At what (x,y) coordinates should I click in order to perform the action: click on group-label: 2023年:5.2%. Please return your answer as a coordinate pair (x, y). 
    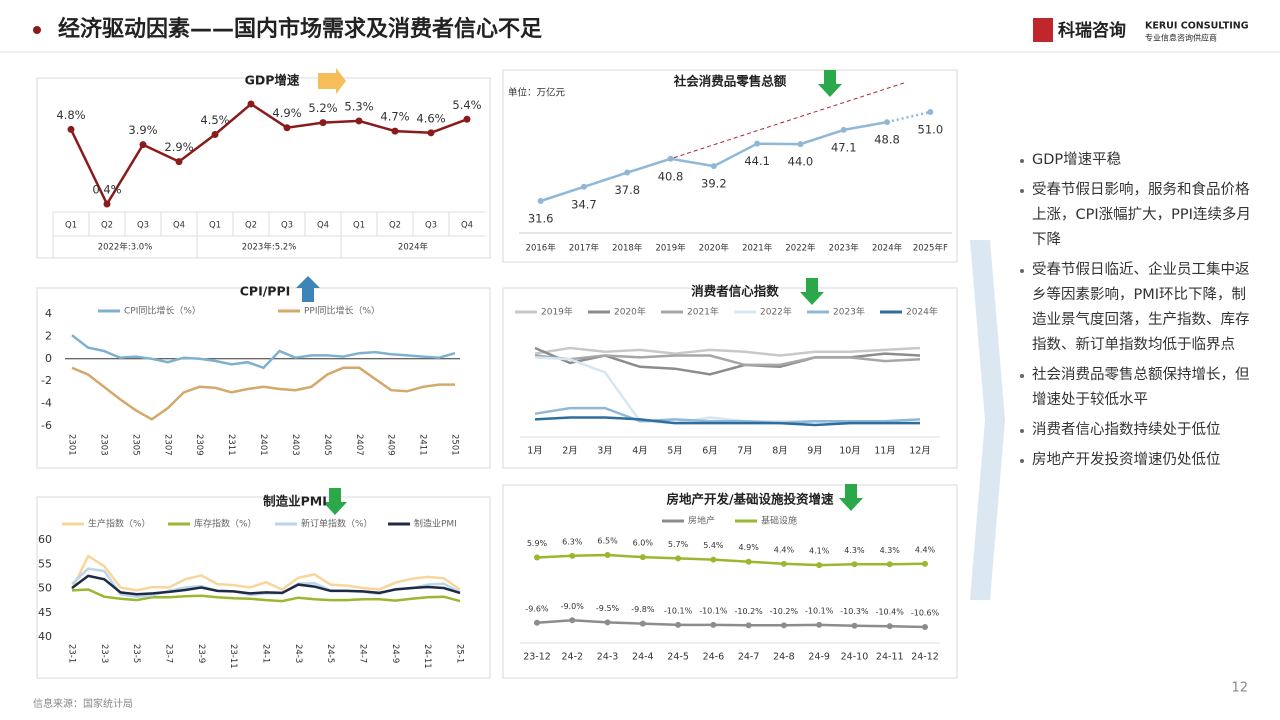
    Looking at the image, I should click on (269, 247).